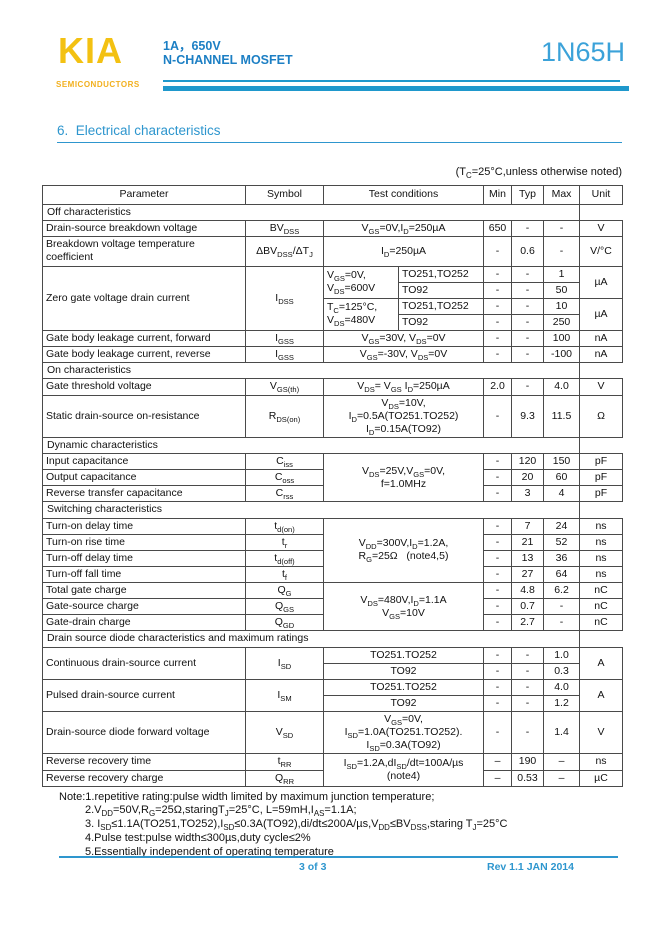 This screenshot has width=662, height=936. I want to click on spec-cell: TO251,TO252, so click(441, 306).